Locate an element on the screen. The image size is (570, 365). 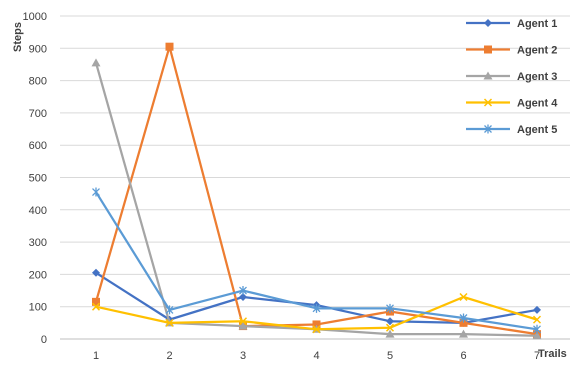
x-tick-label: 4 is located at coordinates (316, 356).